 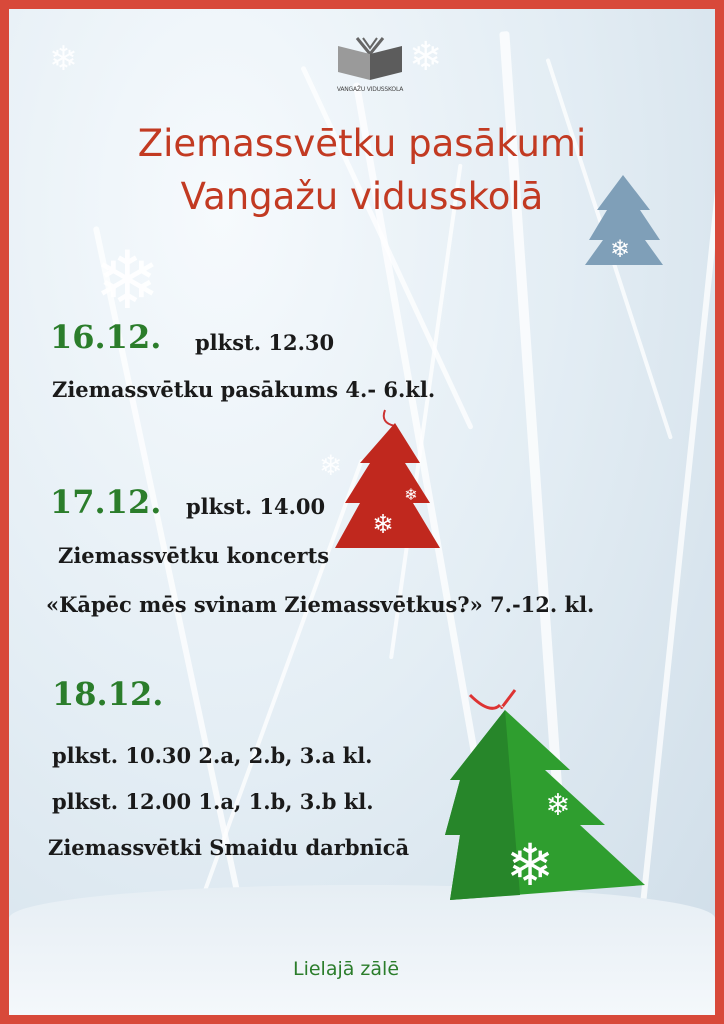 What do you see at coordinates (624, 220) in the screenshot?
I see `blue-tree-ornament-icon: ❄` at bounding box center [624, 220].